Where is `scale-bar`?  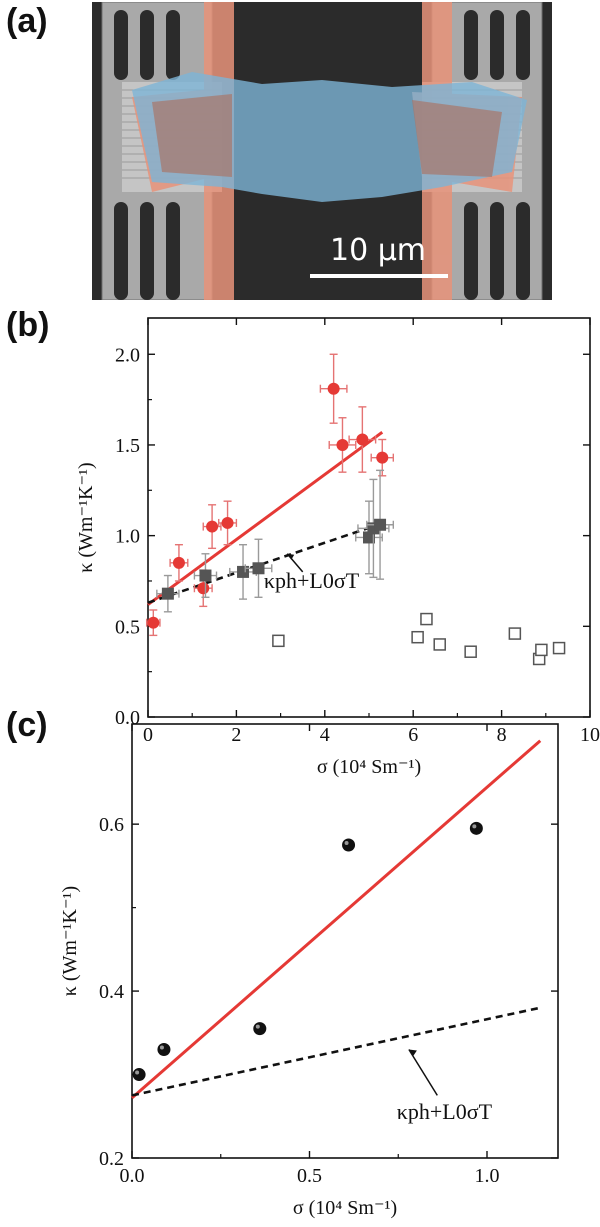
scale-bar is located at coordinates (379, 276).